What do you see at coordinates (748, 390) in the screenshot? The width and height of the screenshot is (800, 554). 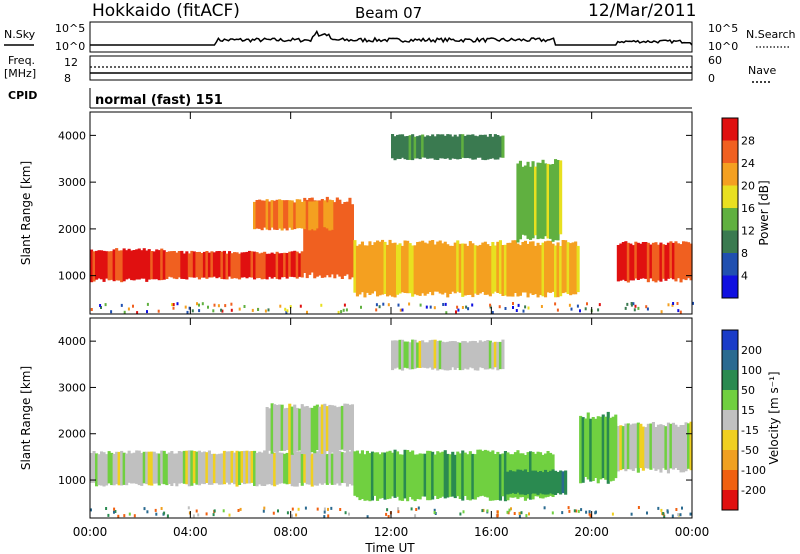 I see `colorbar-tick-label: 50` at bounding box center [748, 390].